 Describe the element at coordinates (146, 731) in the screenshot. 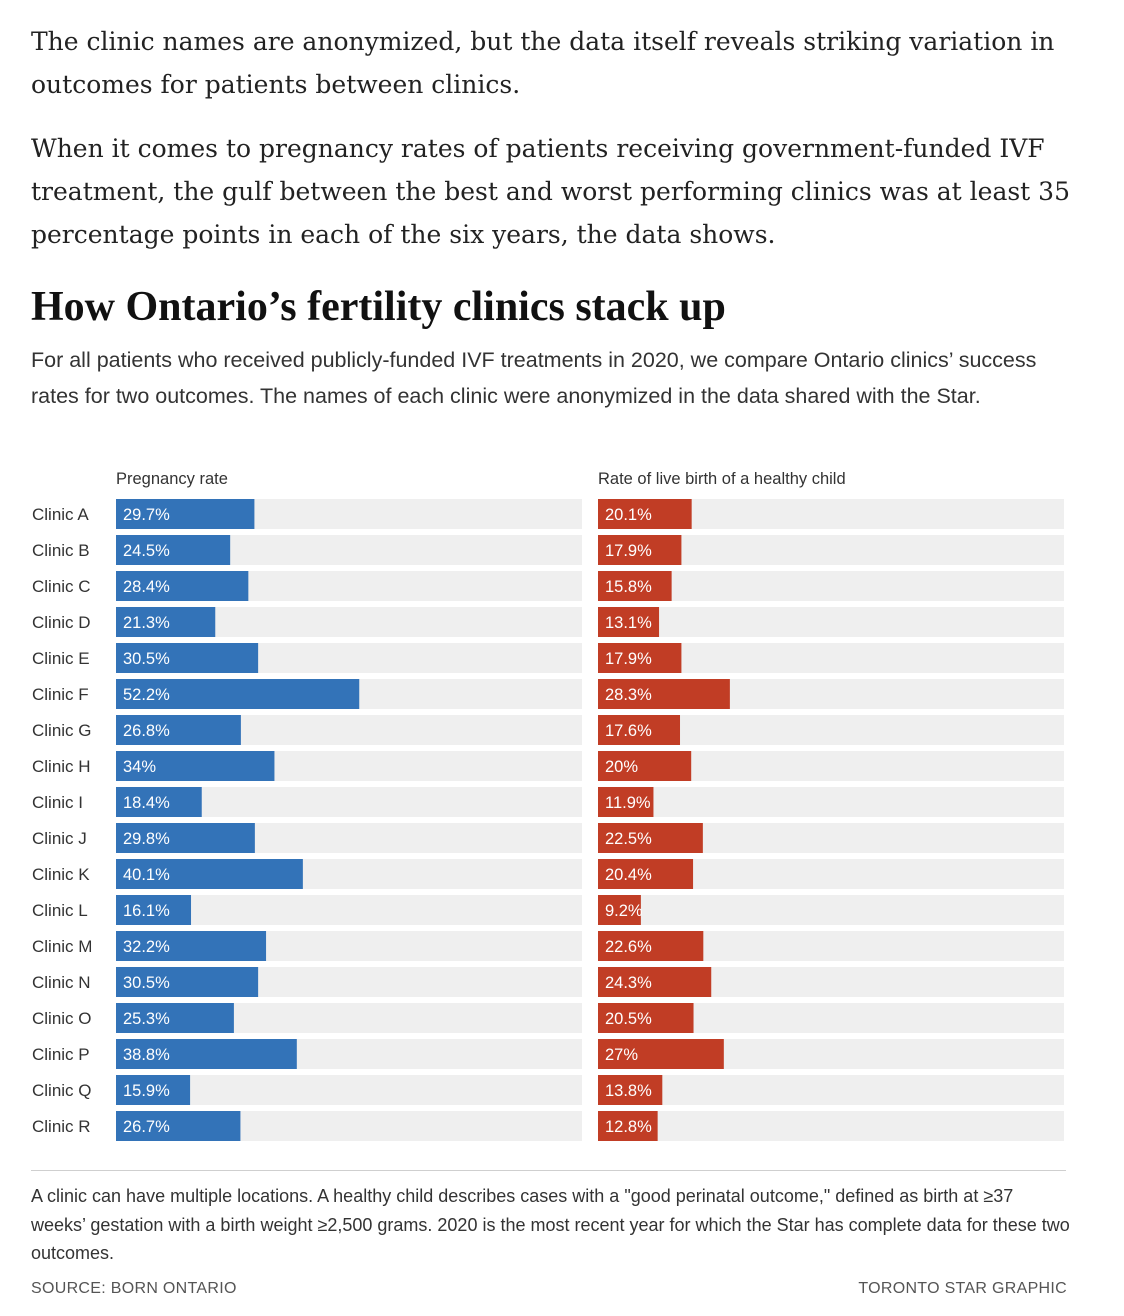

I see `bar-value-label: 26.8%` at that location.